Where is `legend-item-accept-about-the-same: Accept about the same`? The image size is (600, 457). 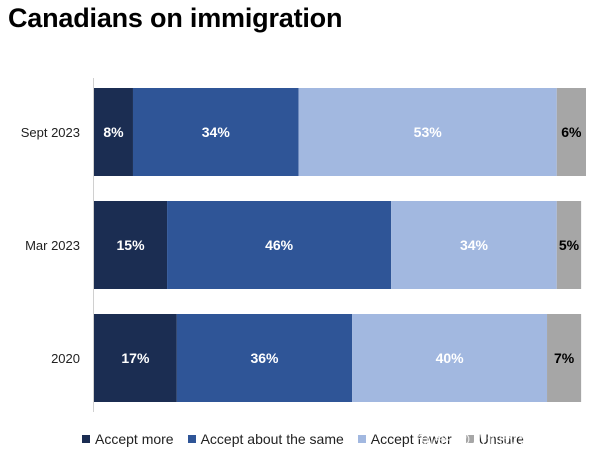
legend-item-accept-about-the-same: Accept about the same is located at coordinates (265, 439).